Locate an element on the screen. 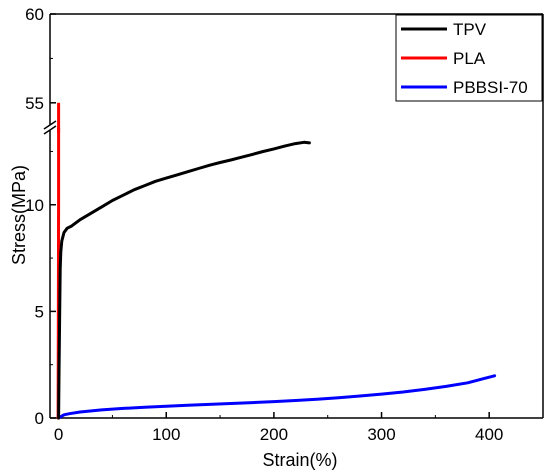  y-tick-label: 5 is located at coordinates (39, 311).